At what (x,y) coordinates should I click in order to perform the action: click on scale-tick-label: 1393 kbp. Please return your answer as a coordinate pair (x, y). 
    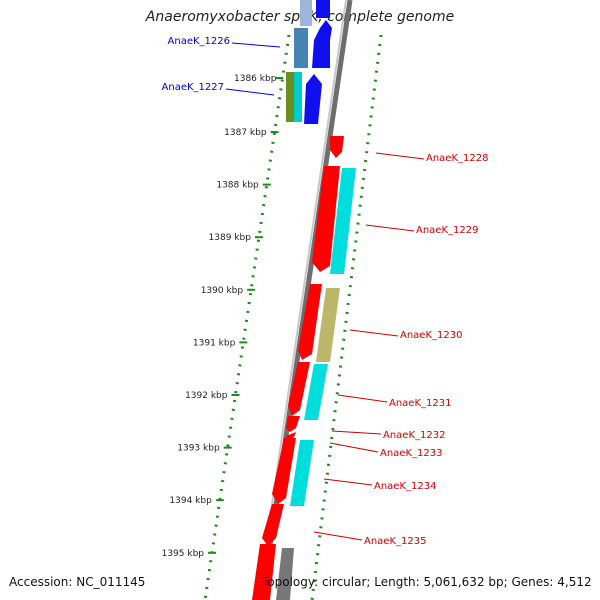
    Looking at the image, I should click on (198, 449).